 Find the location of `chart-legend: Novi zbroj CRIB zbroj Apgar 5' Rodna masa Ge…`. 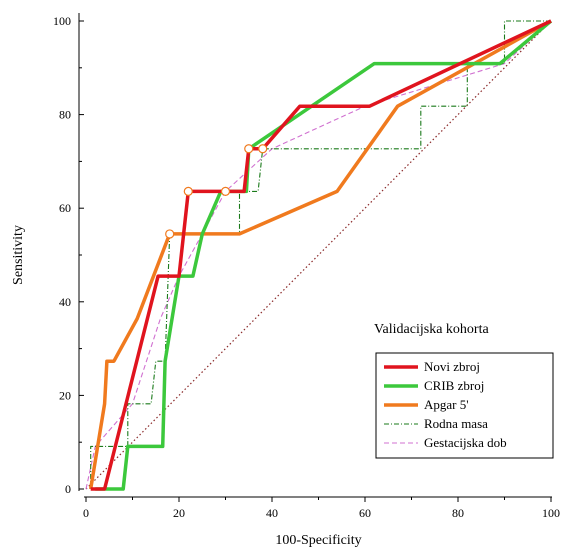

chart-legend: Novi zbroj CRIB zbroj Apgar 5' Rodna masa Ge… is located at coordinates (464, 405).